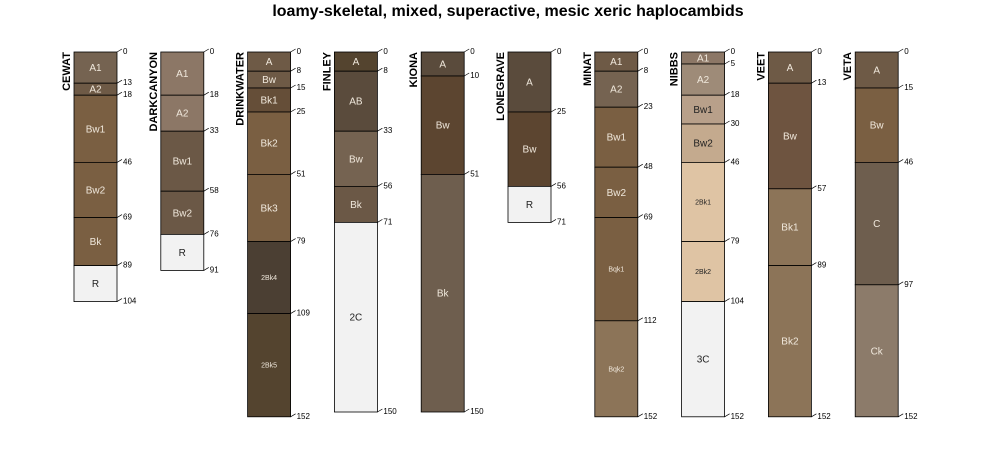  I want to click on horizon-label: 2Bk5, so click(269, 366).